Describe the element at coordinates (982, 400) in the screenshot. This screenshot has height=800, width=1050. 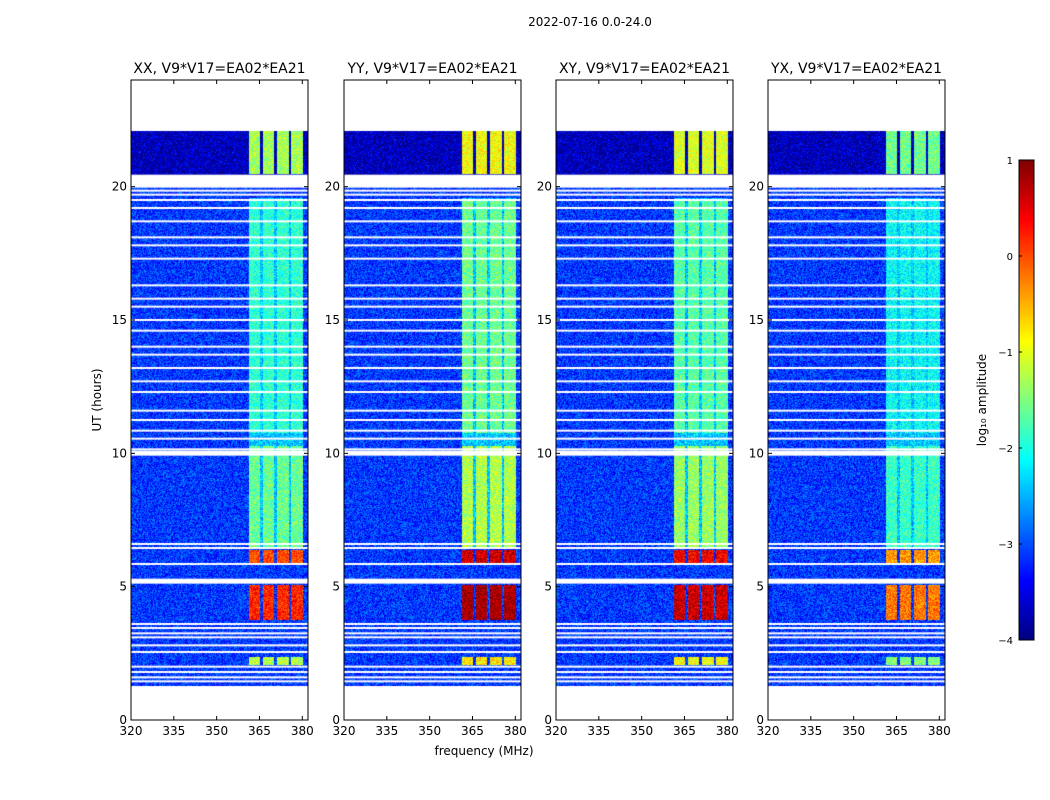
I see `colorbar-label: log₁₀ amplitude` at that location.